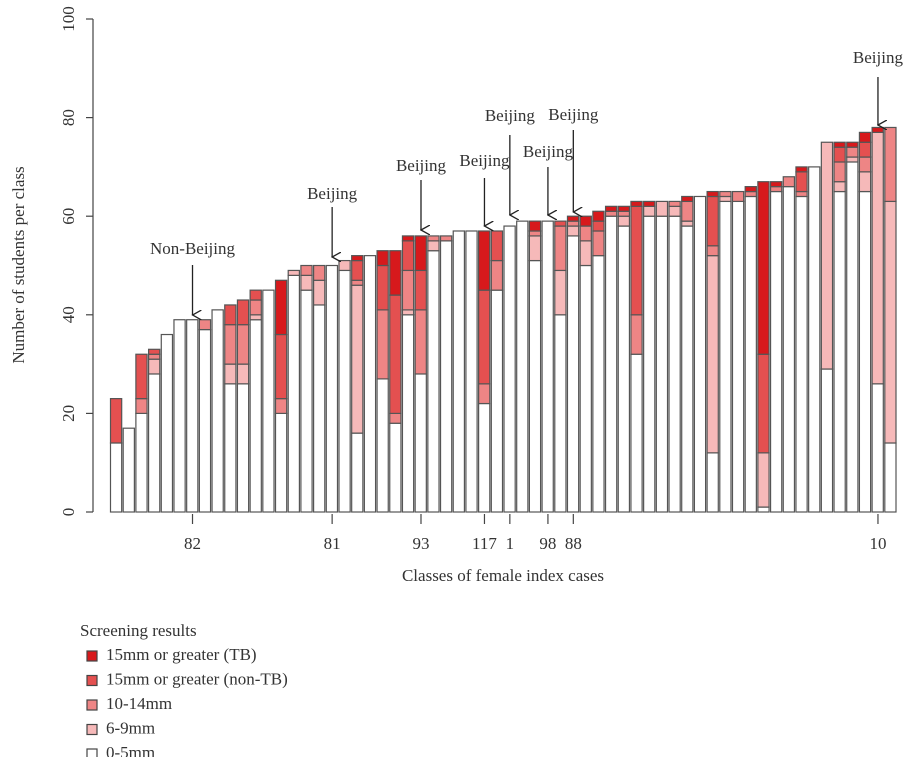  I want to click on y-tick-label: 80, so click(68, 117).